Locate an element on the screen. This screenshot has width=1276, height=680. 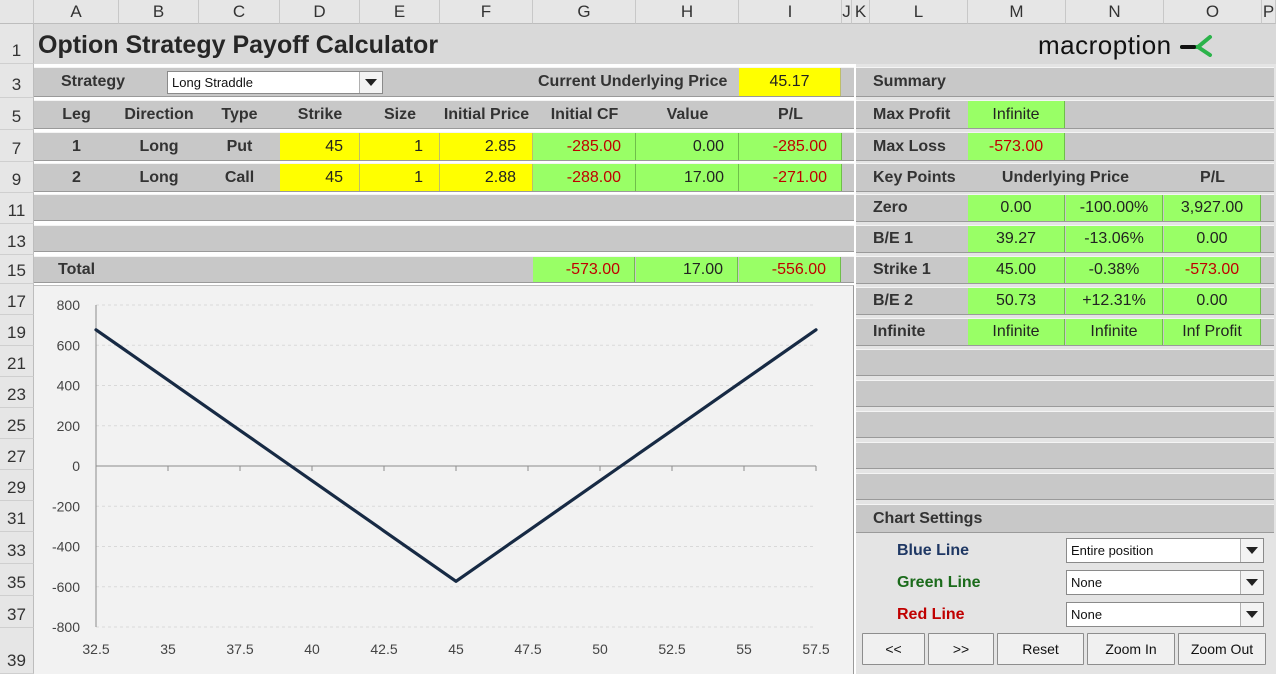
x-tick-label: 40 is located at coordinates (312, 649).